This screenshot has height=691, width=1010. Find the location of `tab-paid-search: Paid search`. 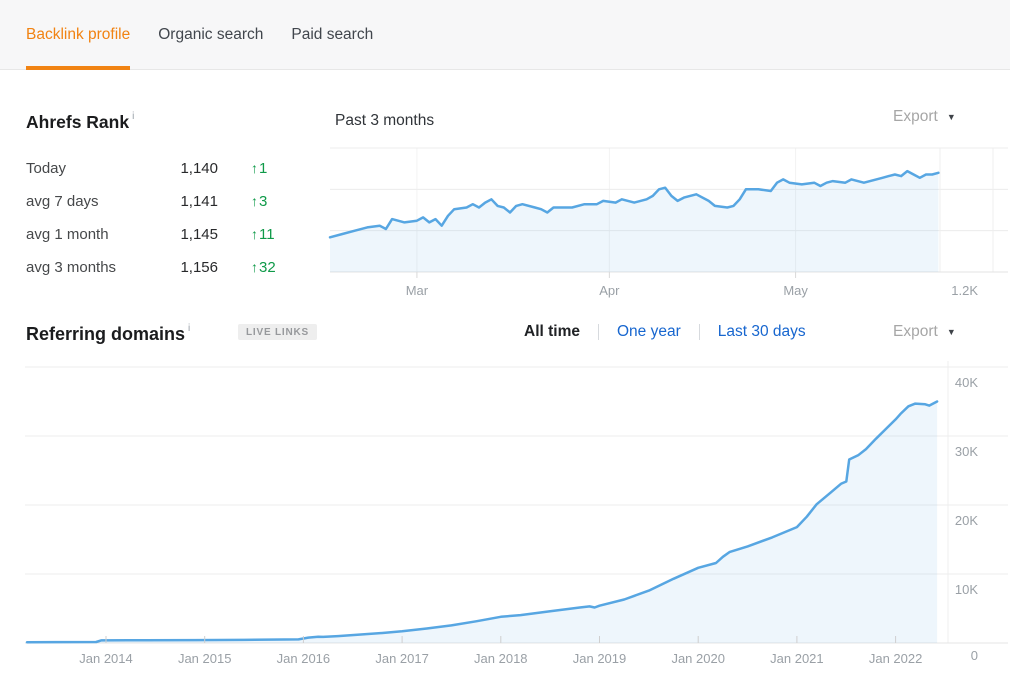

tab-paid-search: Paid search is located at coordinates (332, 34).